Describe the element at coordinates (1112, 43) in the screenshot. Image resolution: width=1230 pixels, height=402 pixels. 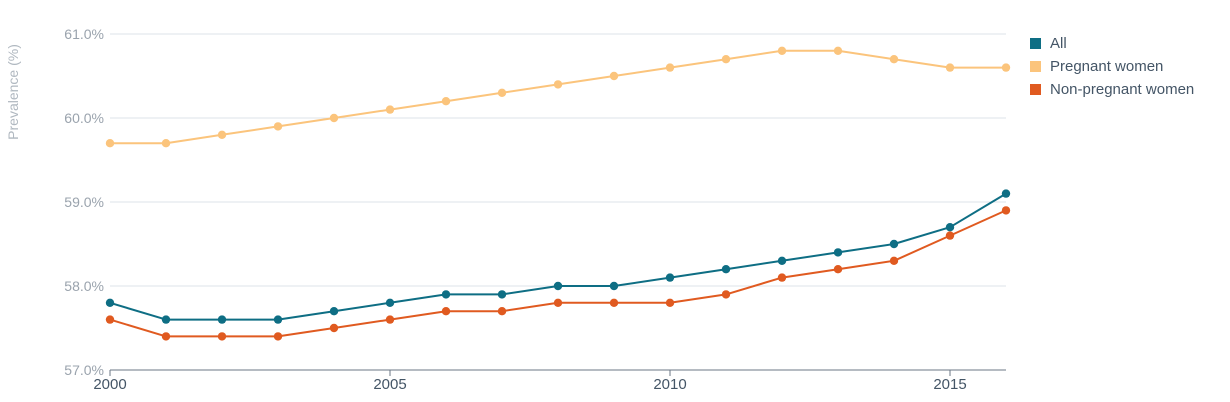
I see `legend-item-all: All` at that location.